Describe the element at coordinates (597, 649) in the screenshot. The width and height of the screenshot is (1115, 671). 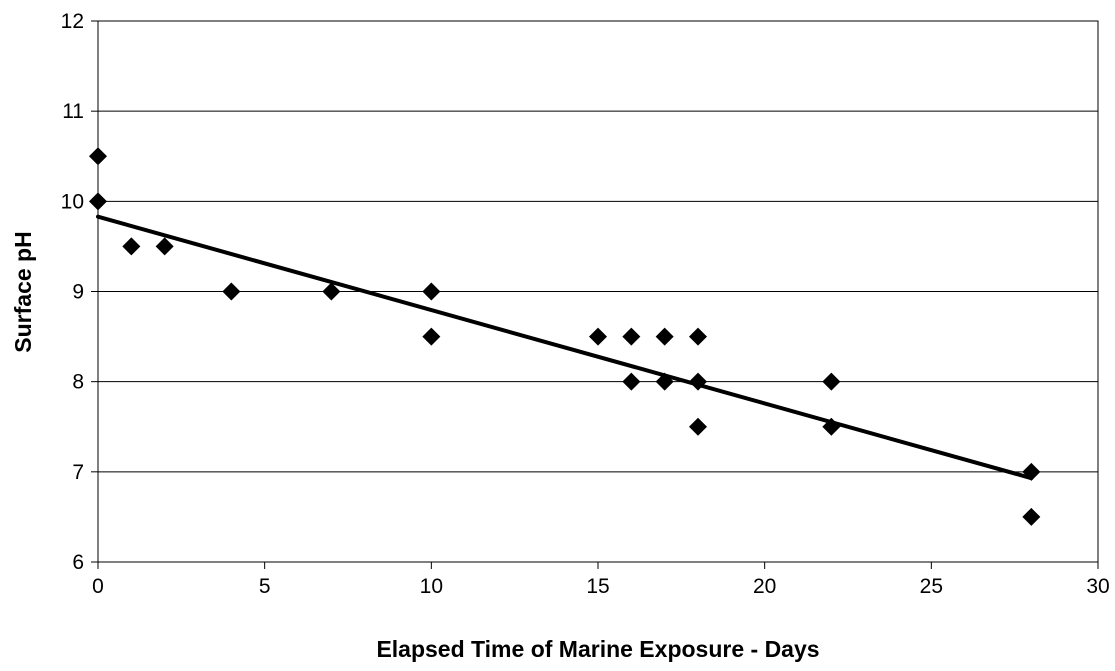
I see `x-axis-title: Elapsed Time of Marine Exposure - Days` at that location.